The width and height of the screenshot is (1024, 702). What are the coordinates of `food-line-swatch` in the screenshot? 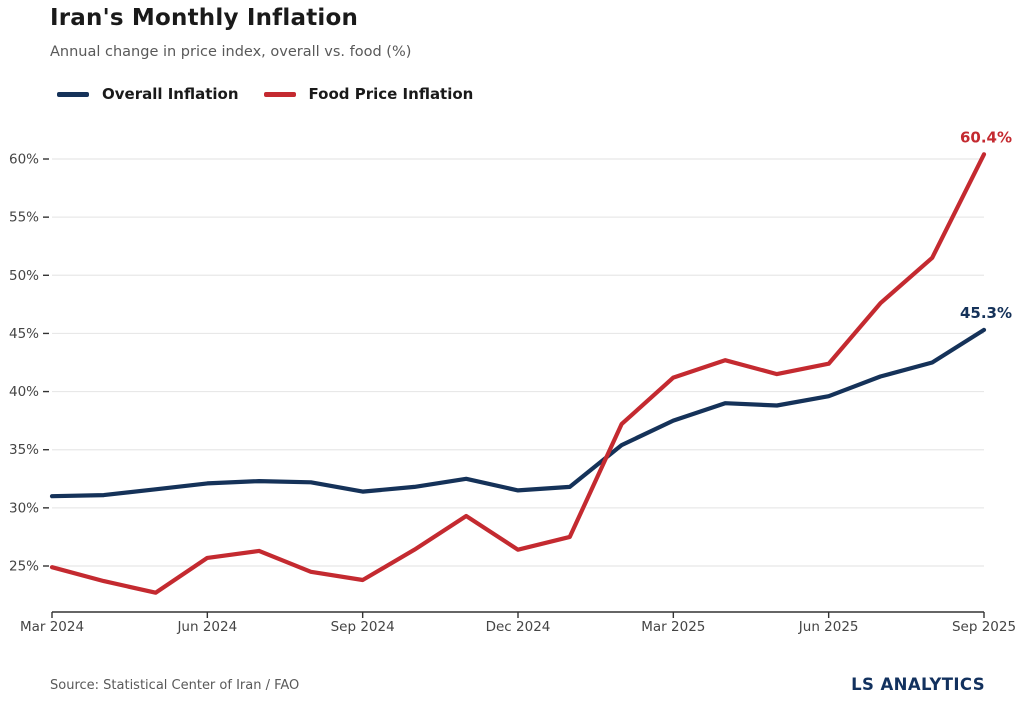 It's located at (279, 94).